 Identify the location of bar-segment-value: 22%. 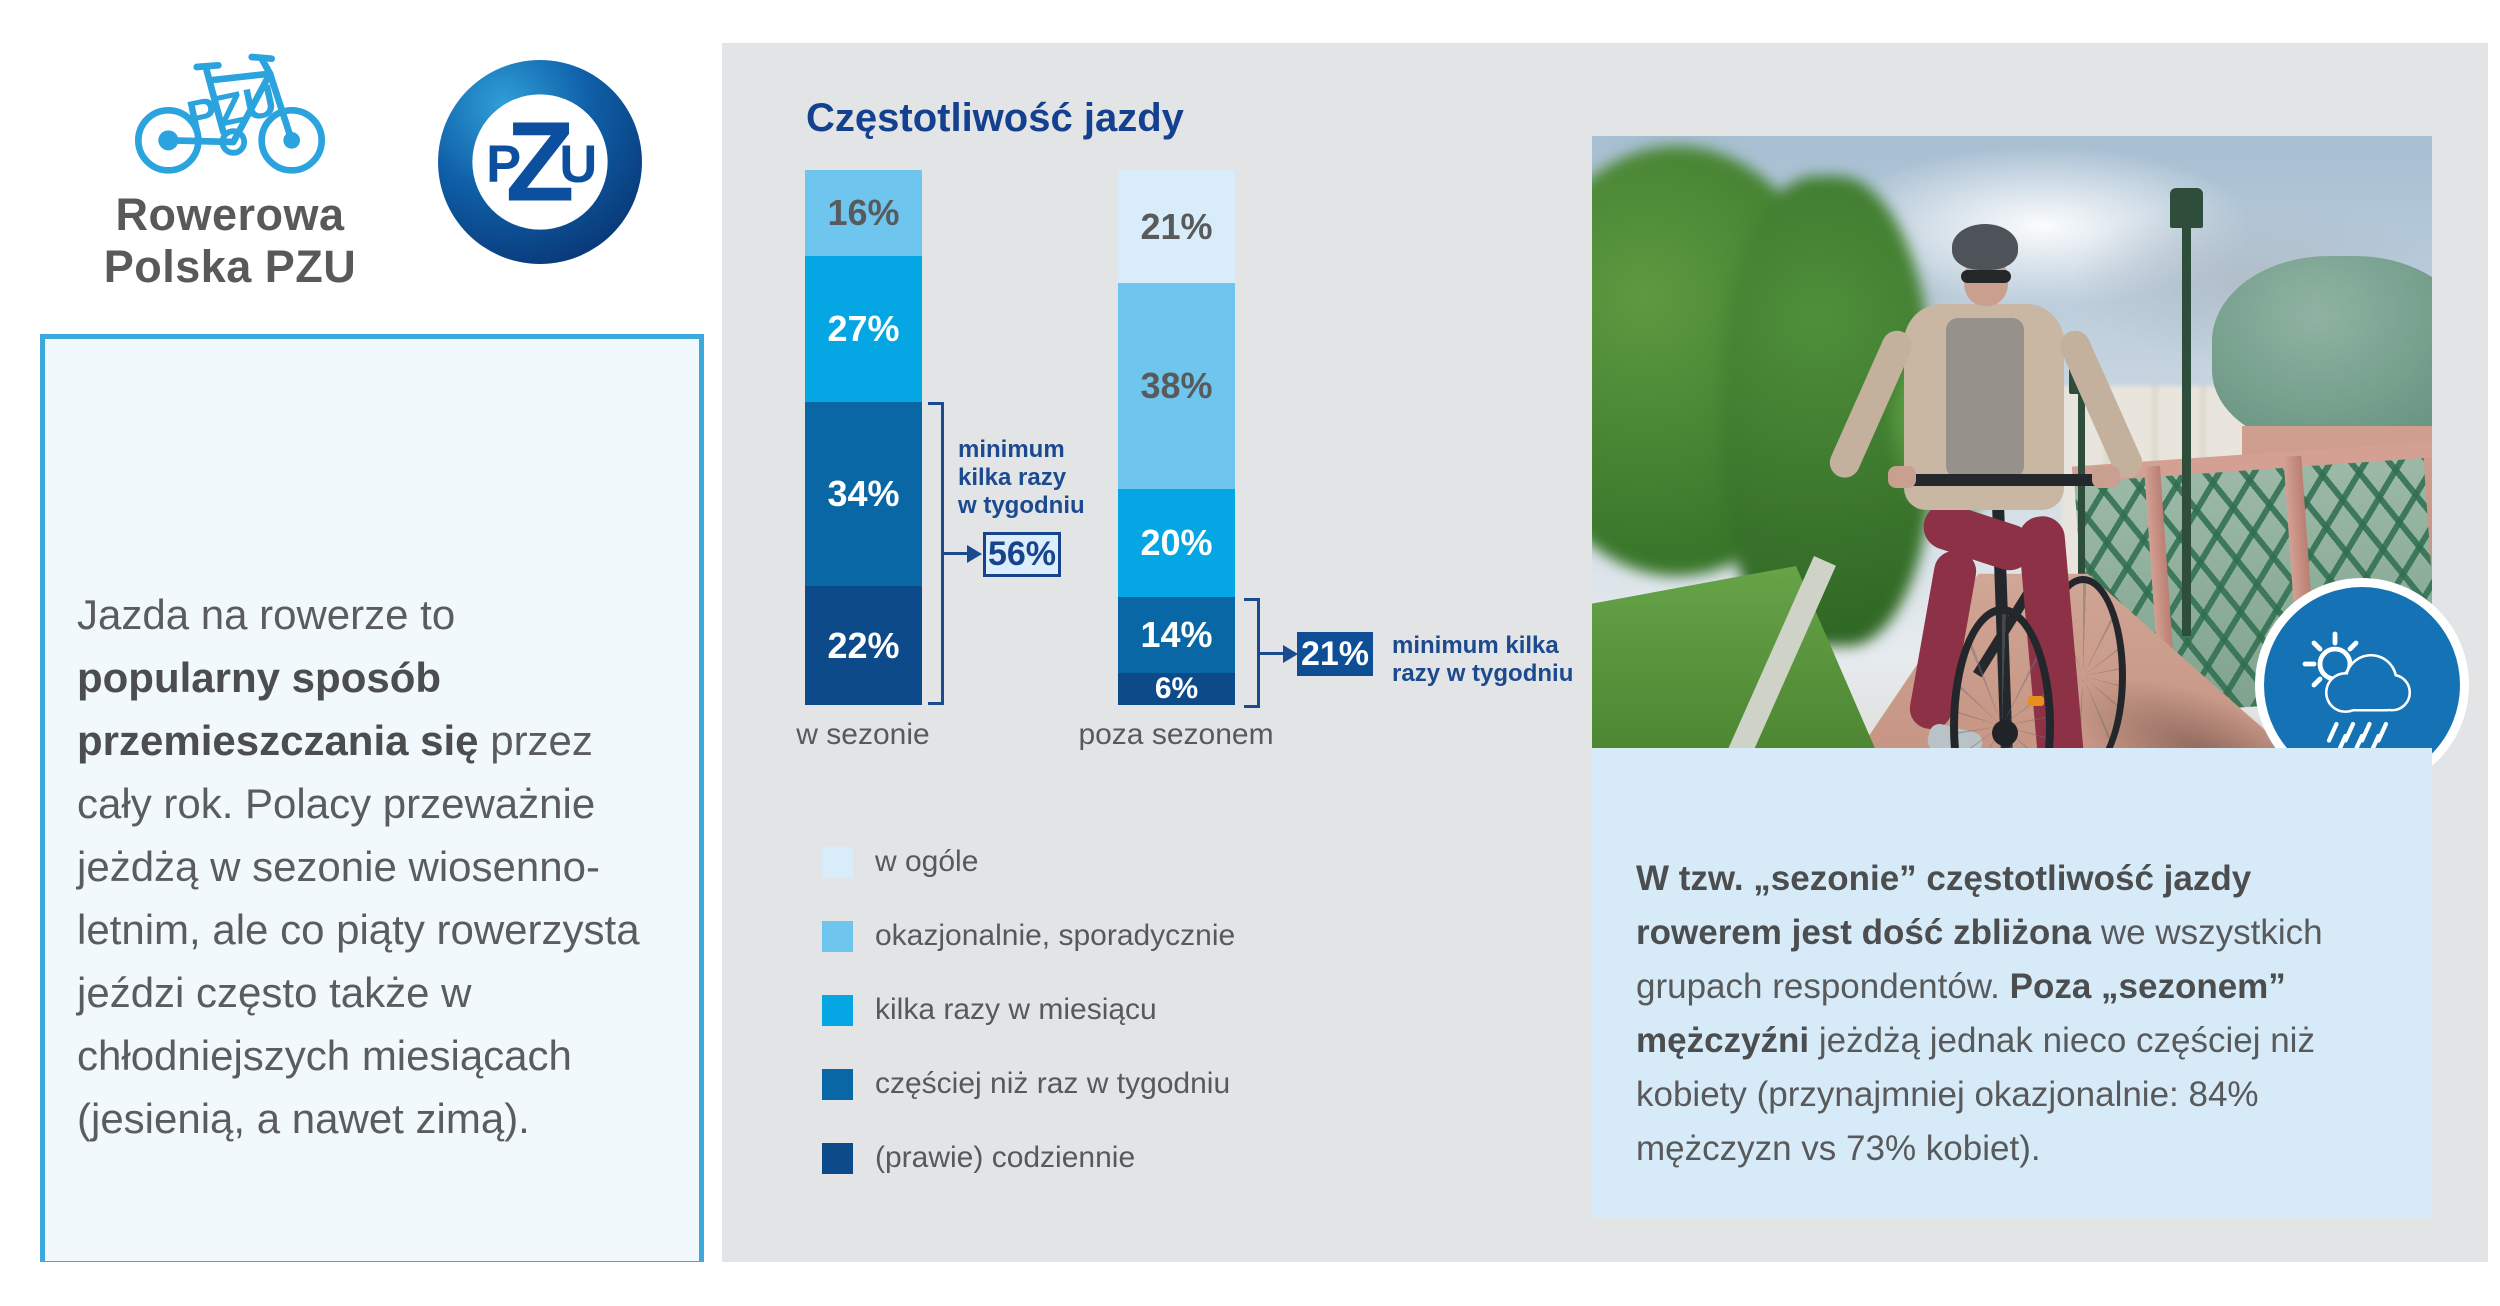
(863, 645).